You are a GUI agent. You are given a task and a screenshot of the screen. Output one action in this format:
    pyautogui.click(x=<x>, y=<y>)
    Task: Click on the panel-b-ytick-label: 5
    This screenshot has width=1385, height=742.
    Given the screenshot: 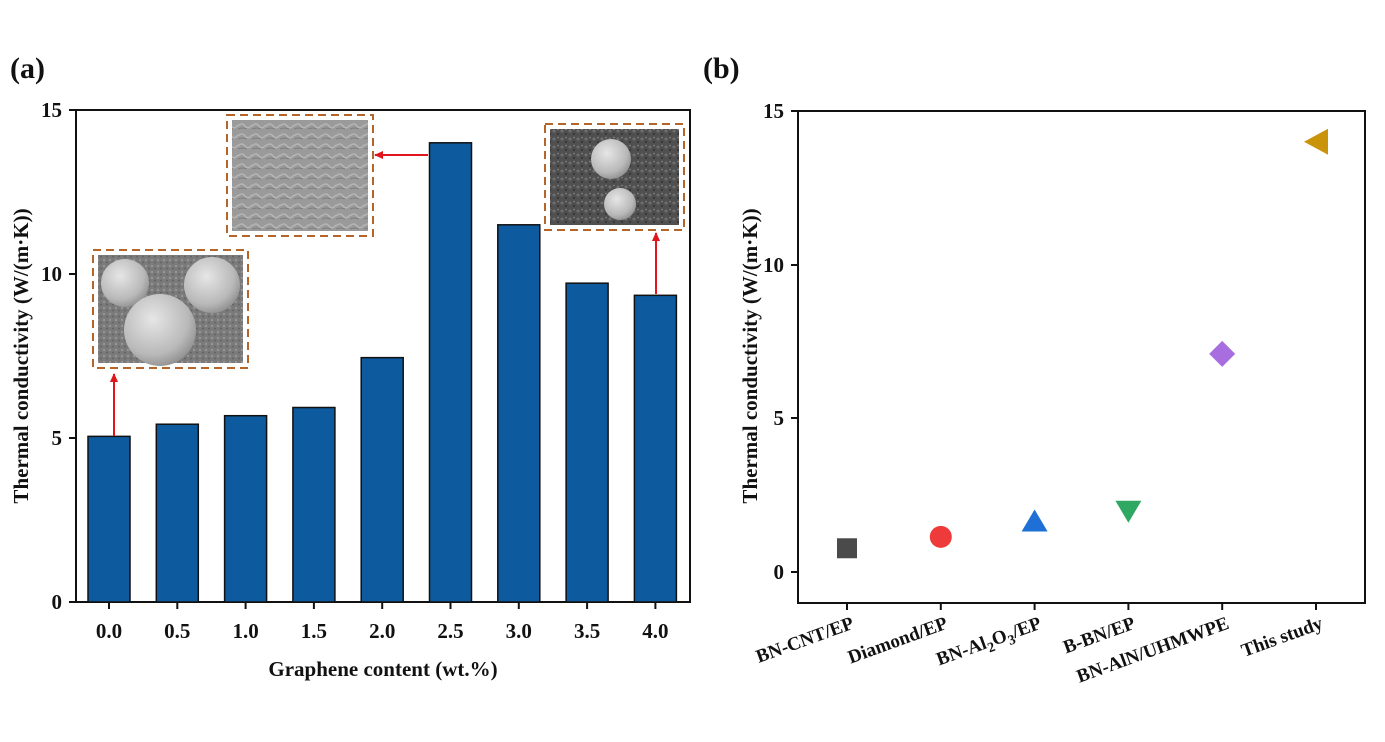 What is the action you would take?
    pyautogui.click(x=779, y=418)
    